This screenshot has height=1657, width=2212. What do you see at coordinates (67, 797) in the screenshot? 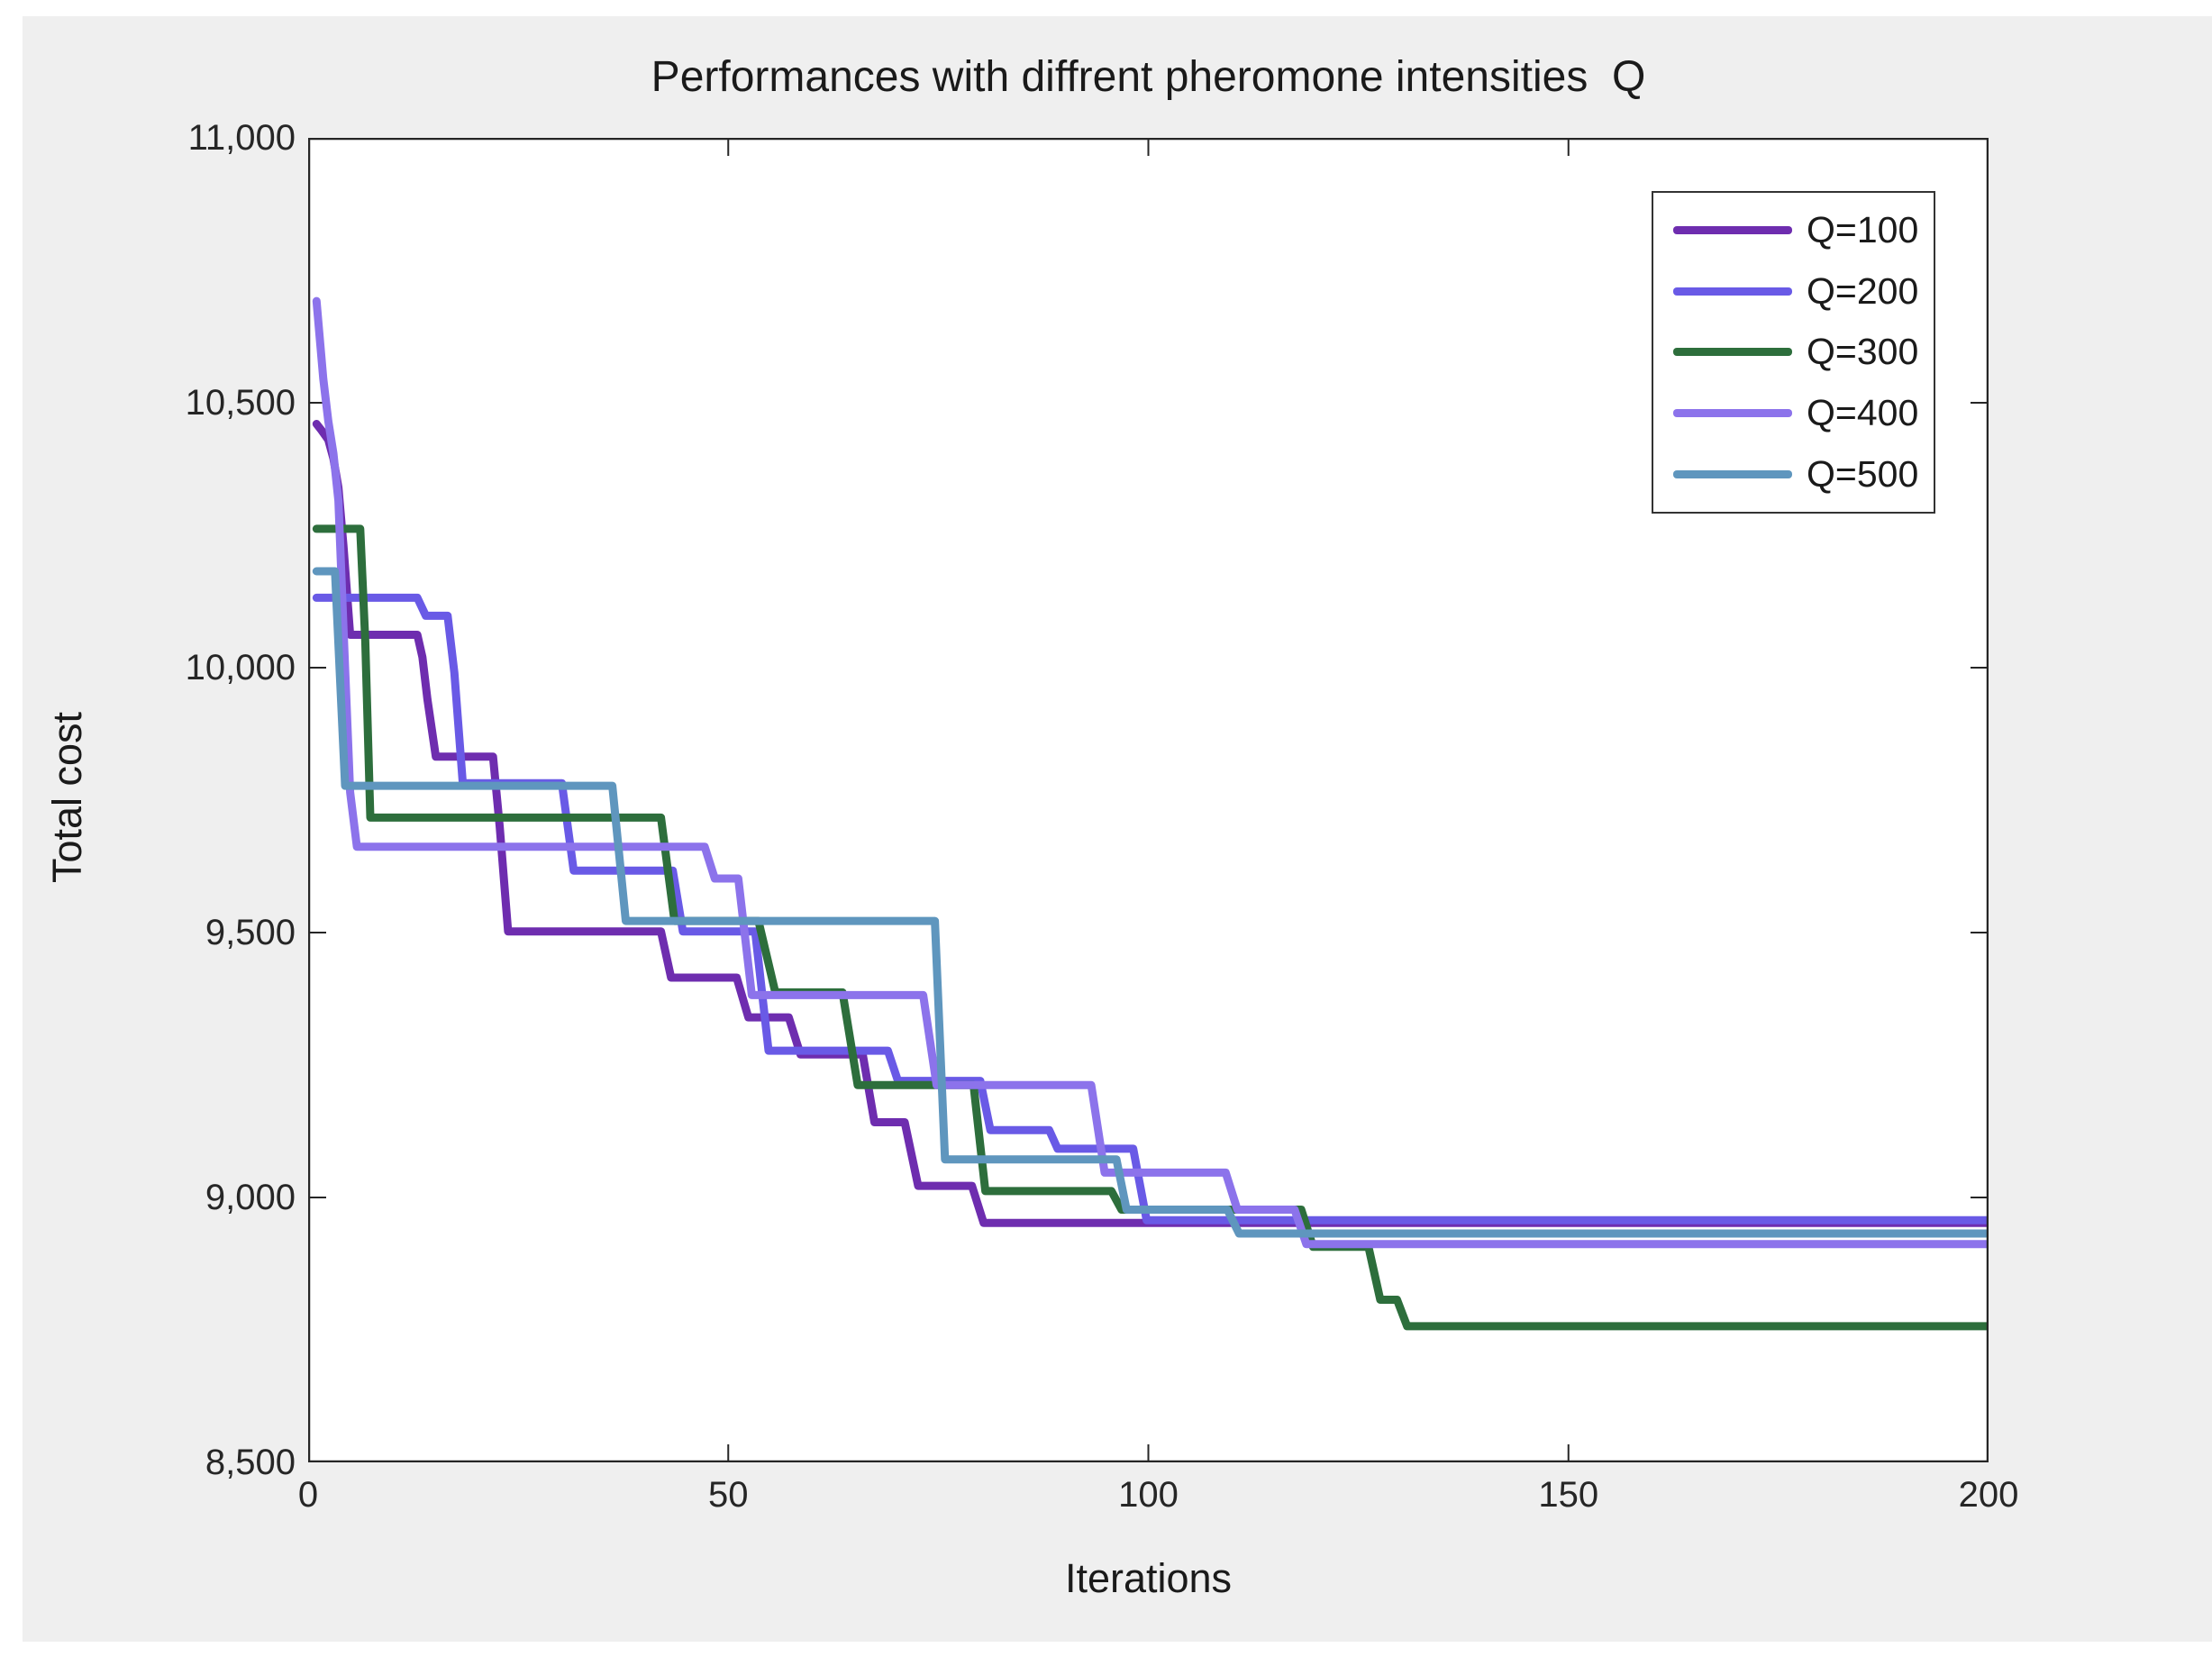
I see `y-axis-label: Total cost` at bounding box center [67, 797].